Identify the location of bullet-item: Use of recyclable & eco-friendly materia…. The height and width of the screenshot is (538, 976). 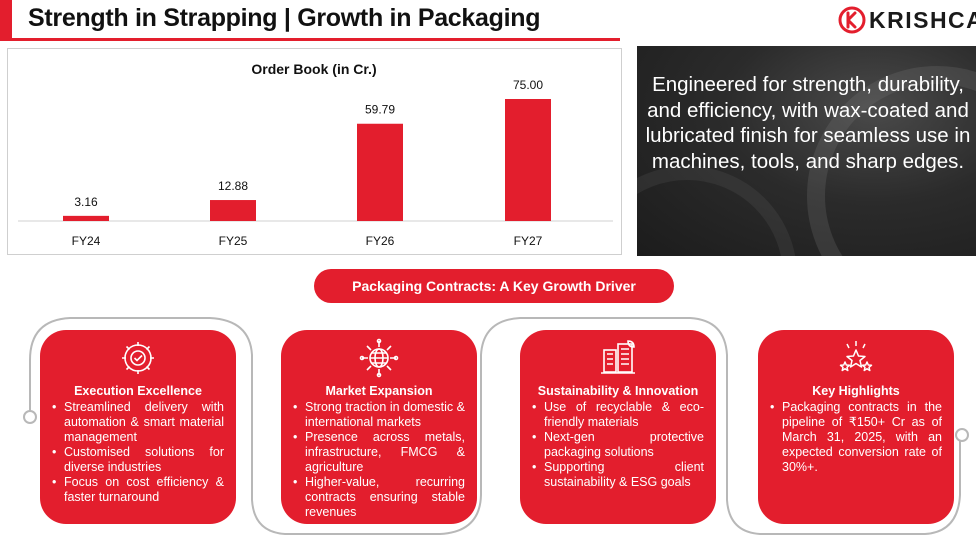
(618, 415).